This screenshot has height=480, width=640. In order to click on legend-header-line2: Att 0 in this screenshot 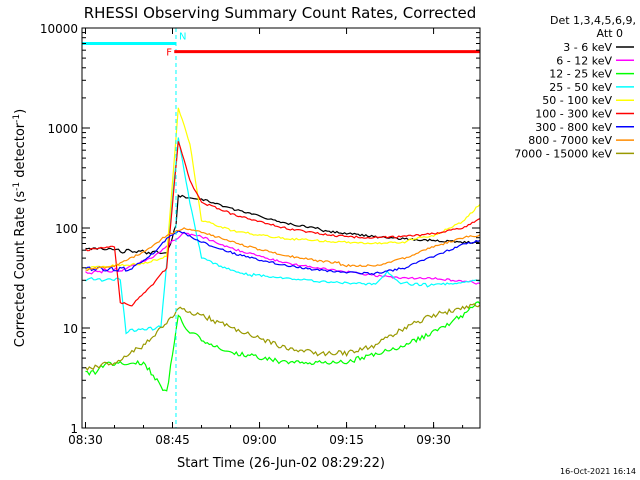, I will do `click(610, 33)`.